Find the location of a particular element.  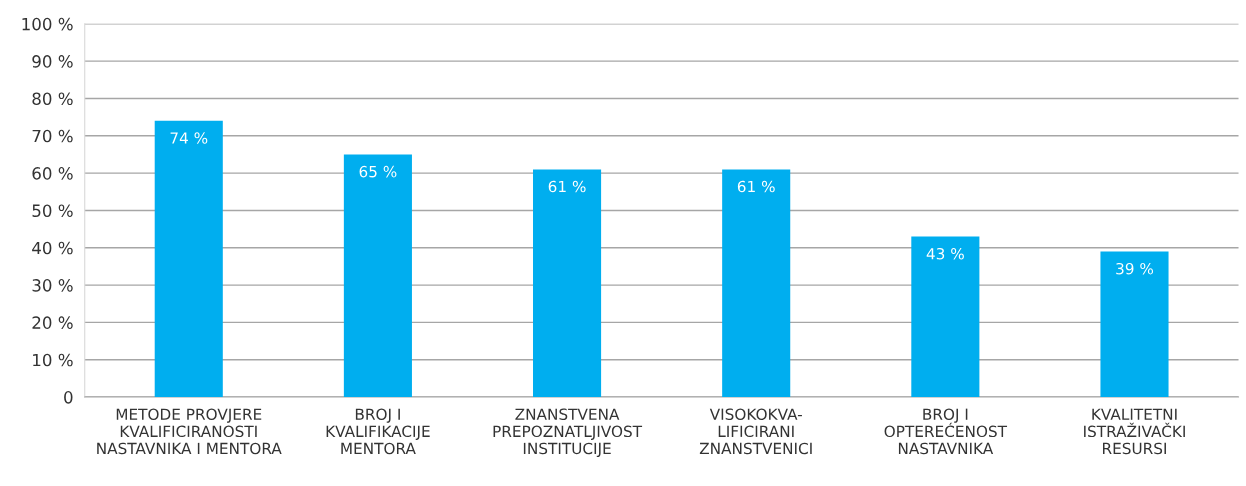

y-tick-label: 30 % is located at coordinates (52, 285).